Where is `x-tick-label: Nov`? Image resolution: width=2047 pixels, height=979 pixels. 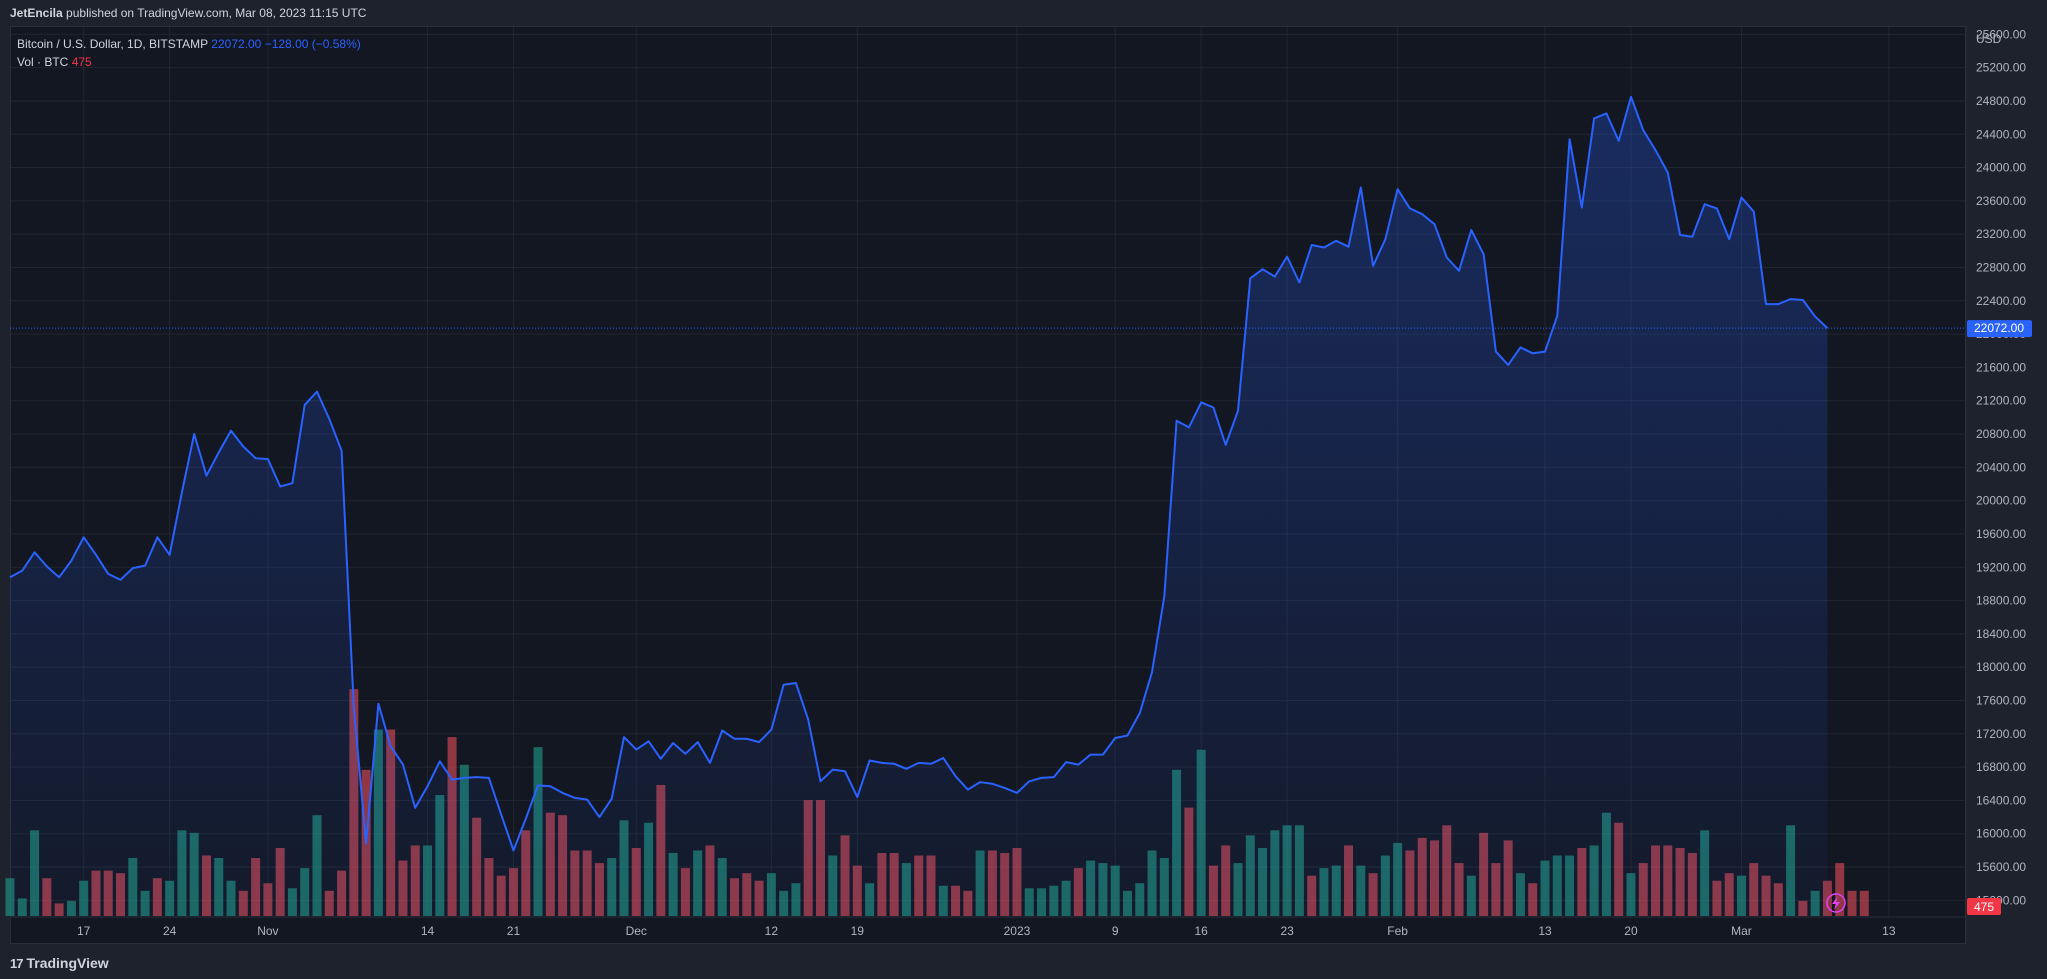
x-tick-label: Nov is located at coordinates (267, 931).